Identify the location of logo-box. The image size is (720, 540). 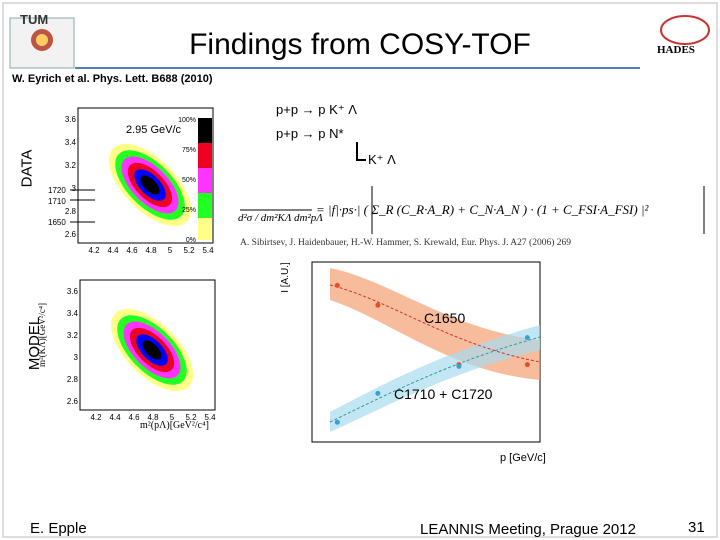
(42, 43).